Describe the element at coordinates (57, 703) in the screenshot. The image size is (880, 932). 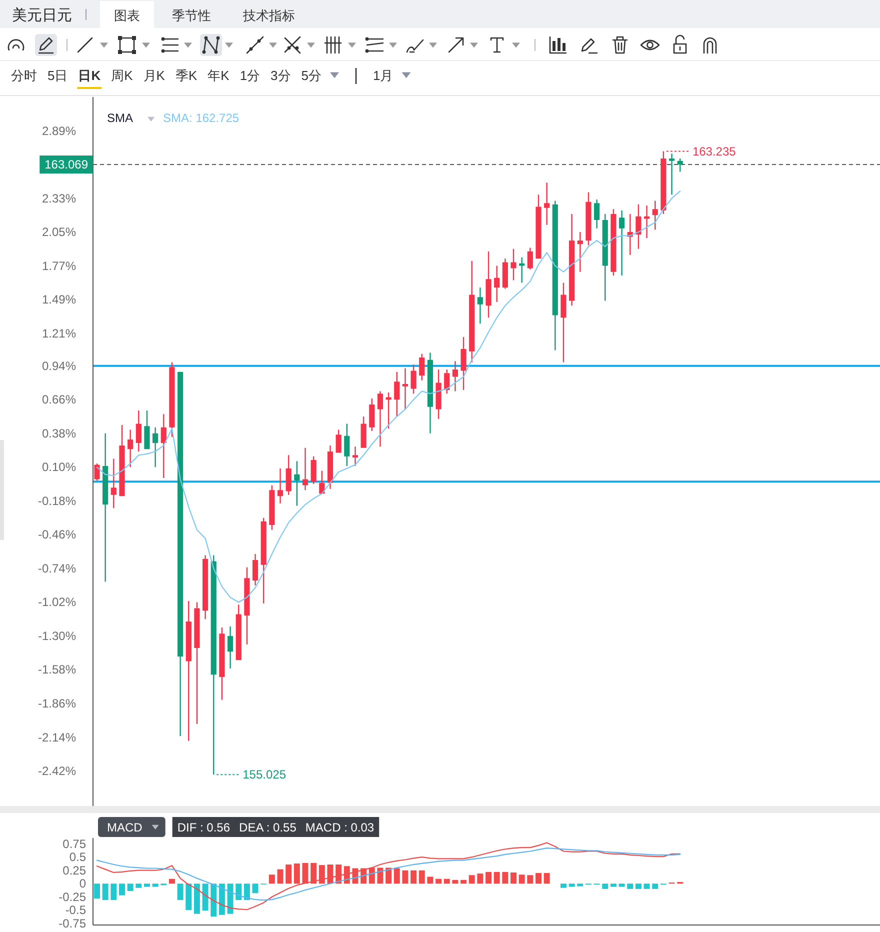
I see `y-tick-label: -1.86%` at that location.